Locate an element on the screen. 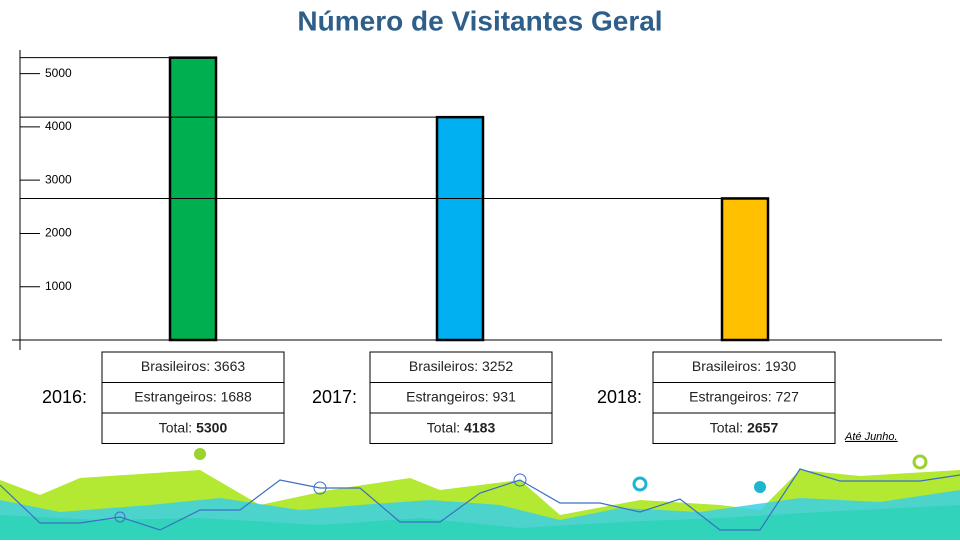  y-tick-label: 3000 is located at coordinates (58, 179).